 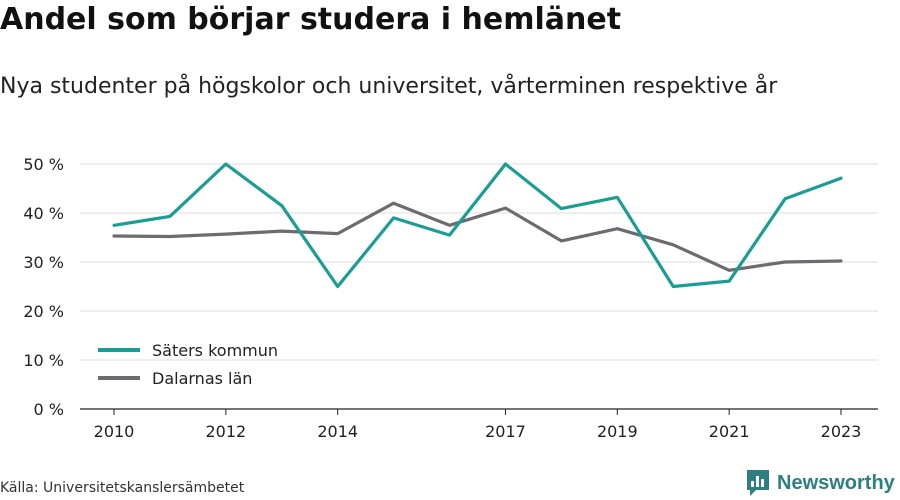 I want to click on y-tick-label: 30 %, so click(x=43, y=262).